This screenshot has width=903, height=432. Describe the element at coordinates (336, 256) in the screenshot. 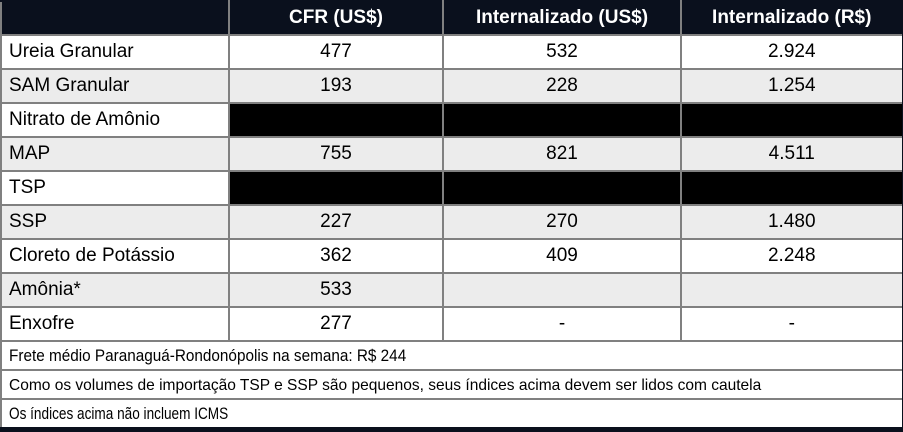

I see `cfr-value: 362` at that location.